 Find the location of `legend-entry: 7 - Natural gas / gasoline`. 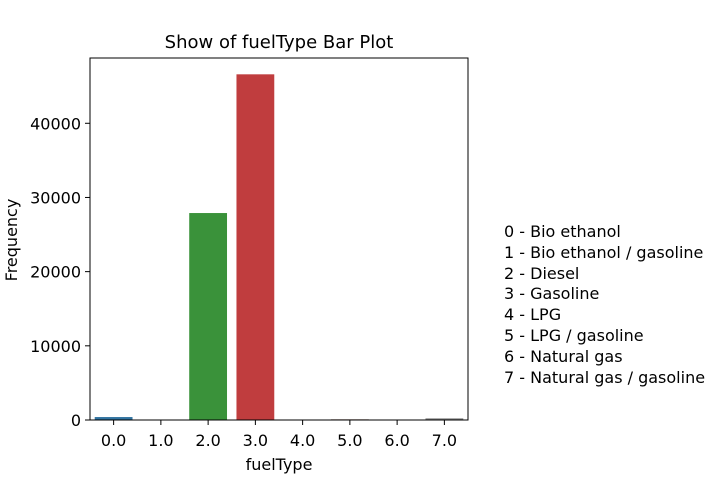

legend-entry: 7 - Natural gas / gasoline is located at coordinates (605, 377).